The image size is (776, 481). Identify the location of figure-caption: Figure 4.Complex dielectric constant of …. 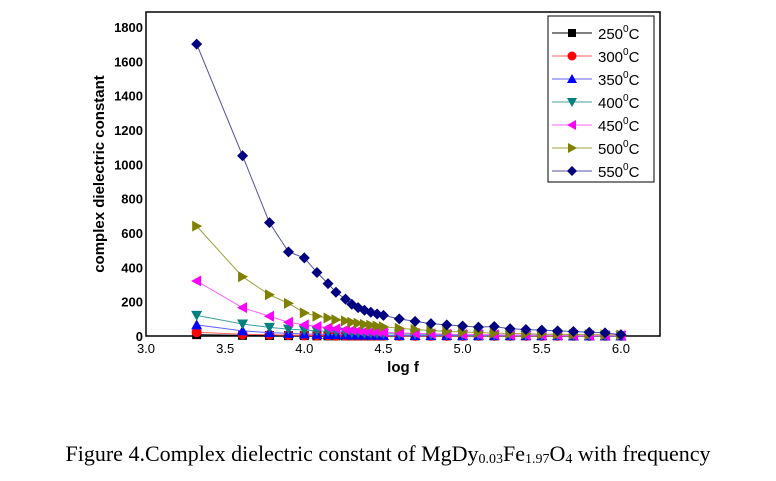
(388, 454).